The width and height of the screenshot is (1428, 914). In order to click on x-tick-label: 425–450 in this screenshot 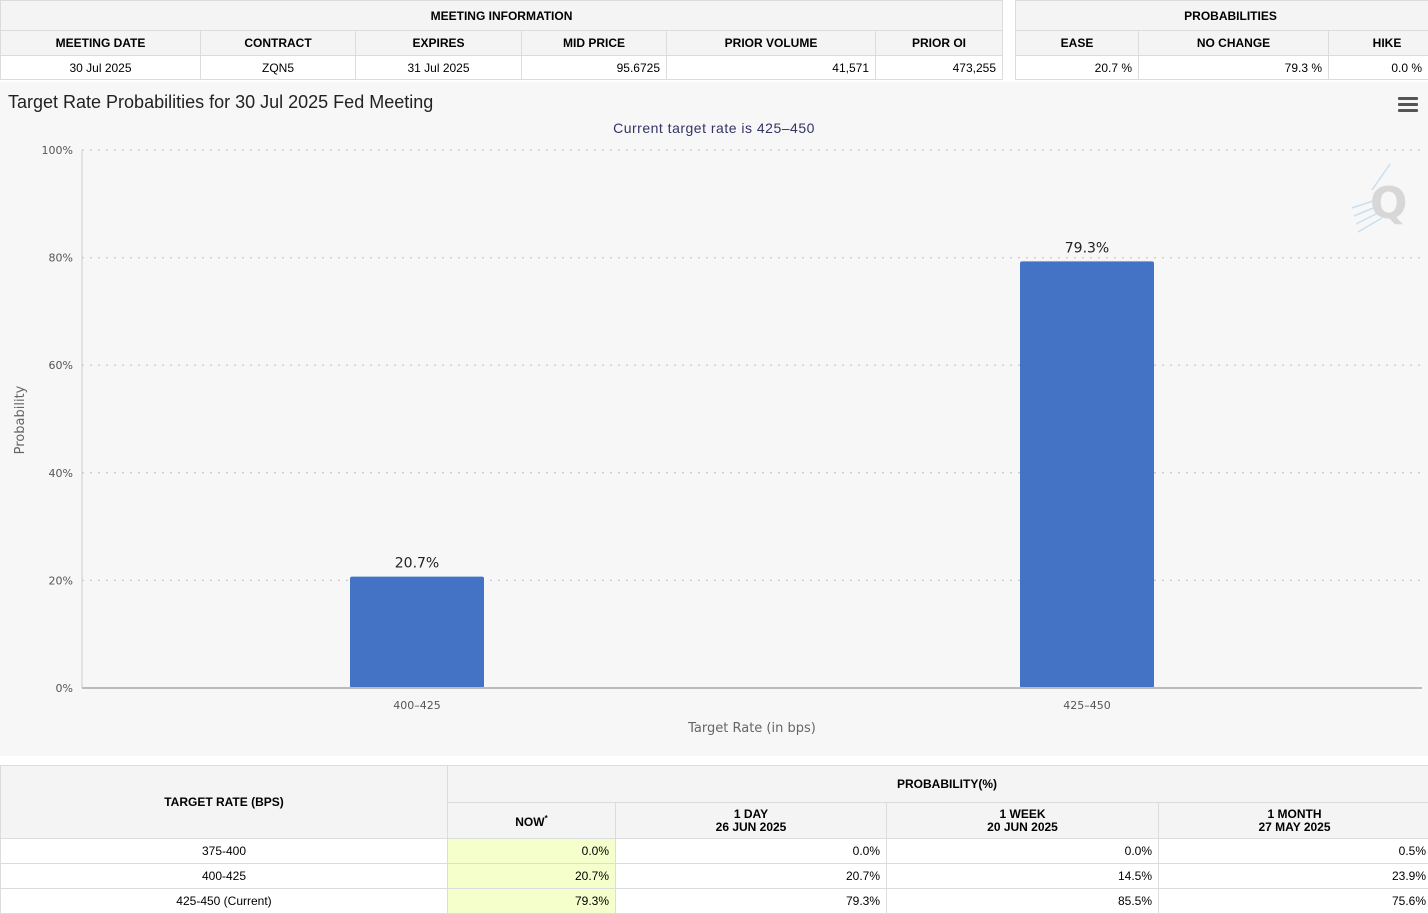, I will do `click(1087, 705)`.